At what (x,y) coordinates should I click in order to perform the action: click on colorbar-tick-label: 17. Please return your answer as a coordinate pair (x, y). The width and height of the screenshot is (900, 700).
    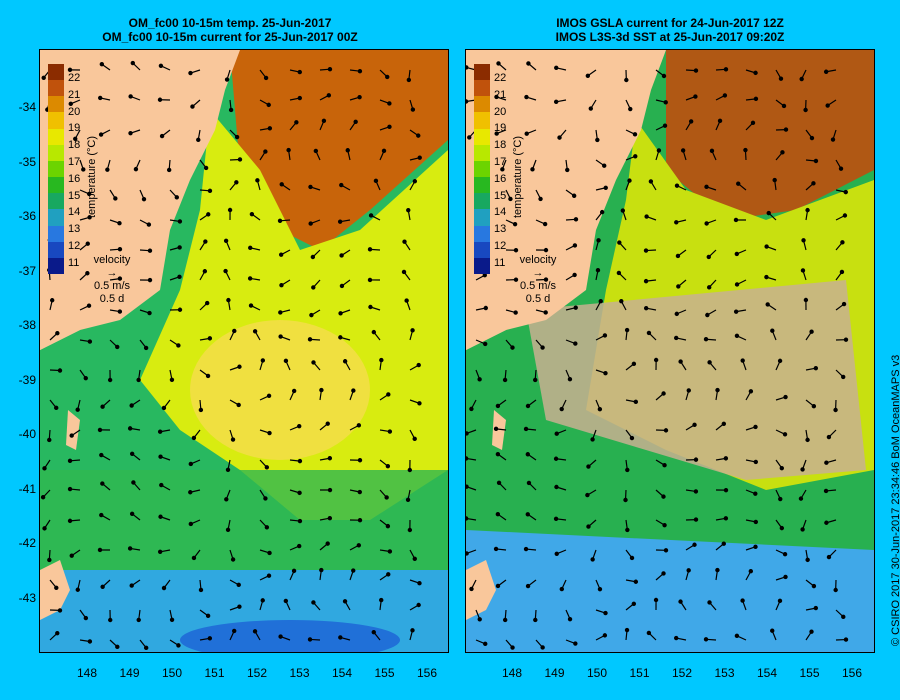
    Looking at the image, I should click on (500, 162).